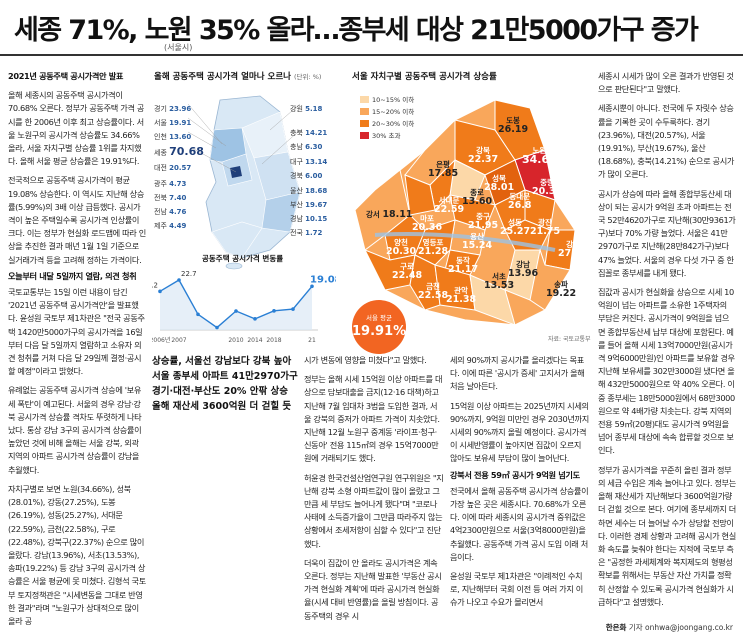  What do you see at coordinates (539, 156) in the screenshot?
I see `district-label: 노원 34.66` at bounding box center [539, 156].